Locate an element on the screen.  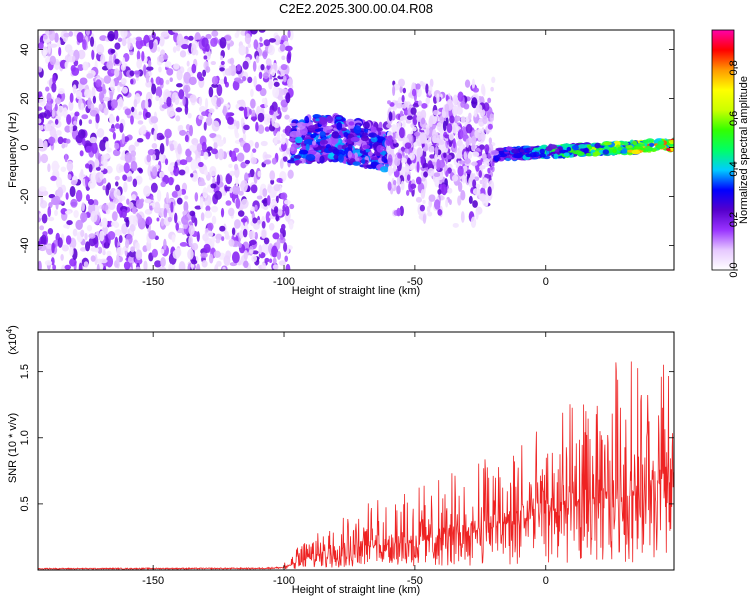
x-tick-label: 0 is located at coordinates (546, 282).